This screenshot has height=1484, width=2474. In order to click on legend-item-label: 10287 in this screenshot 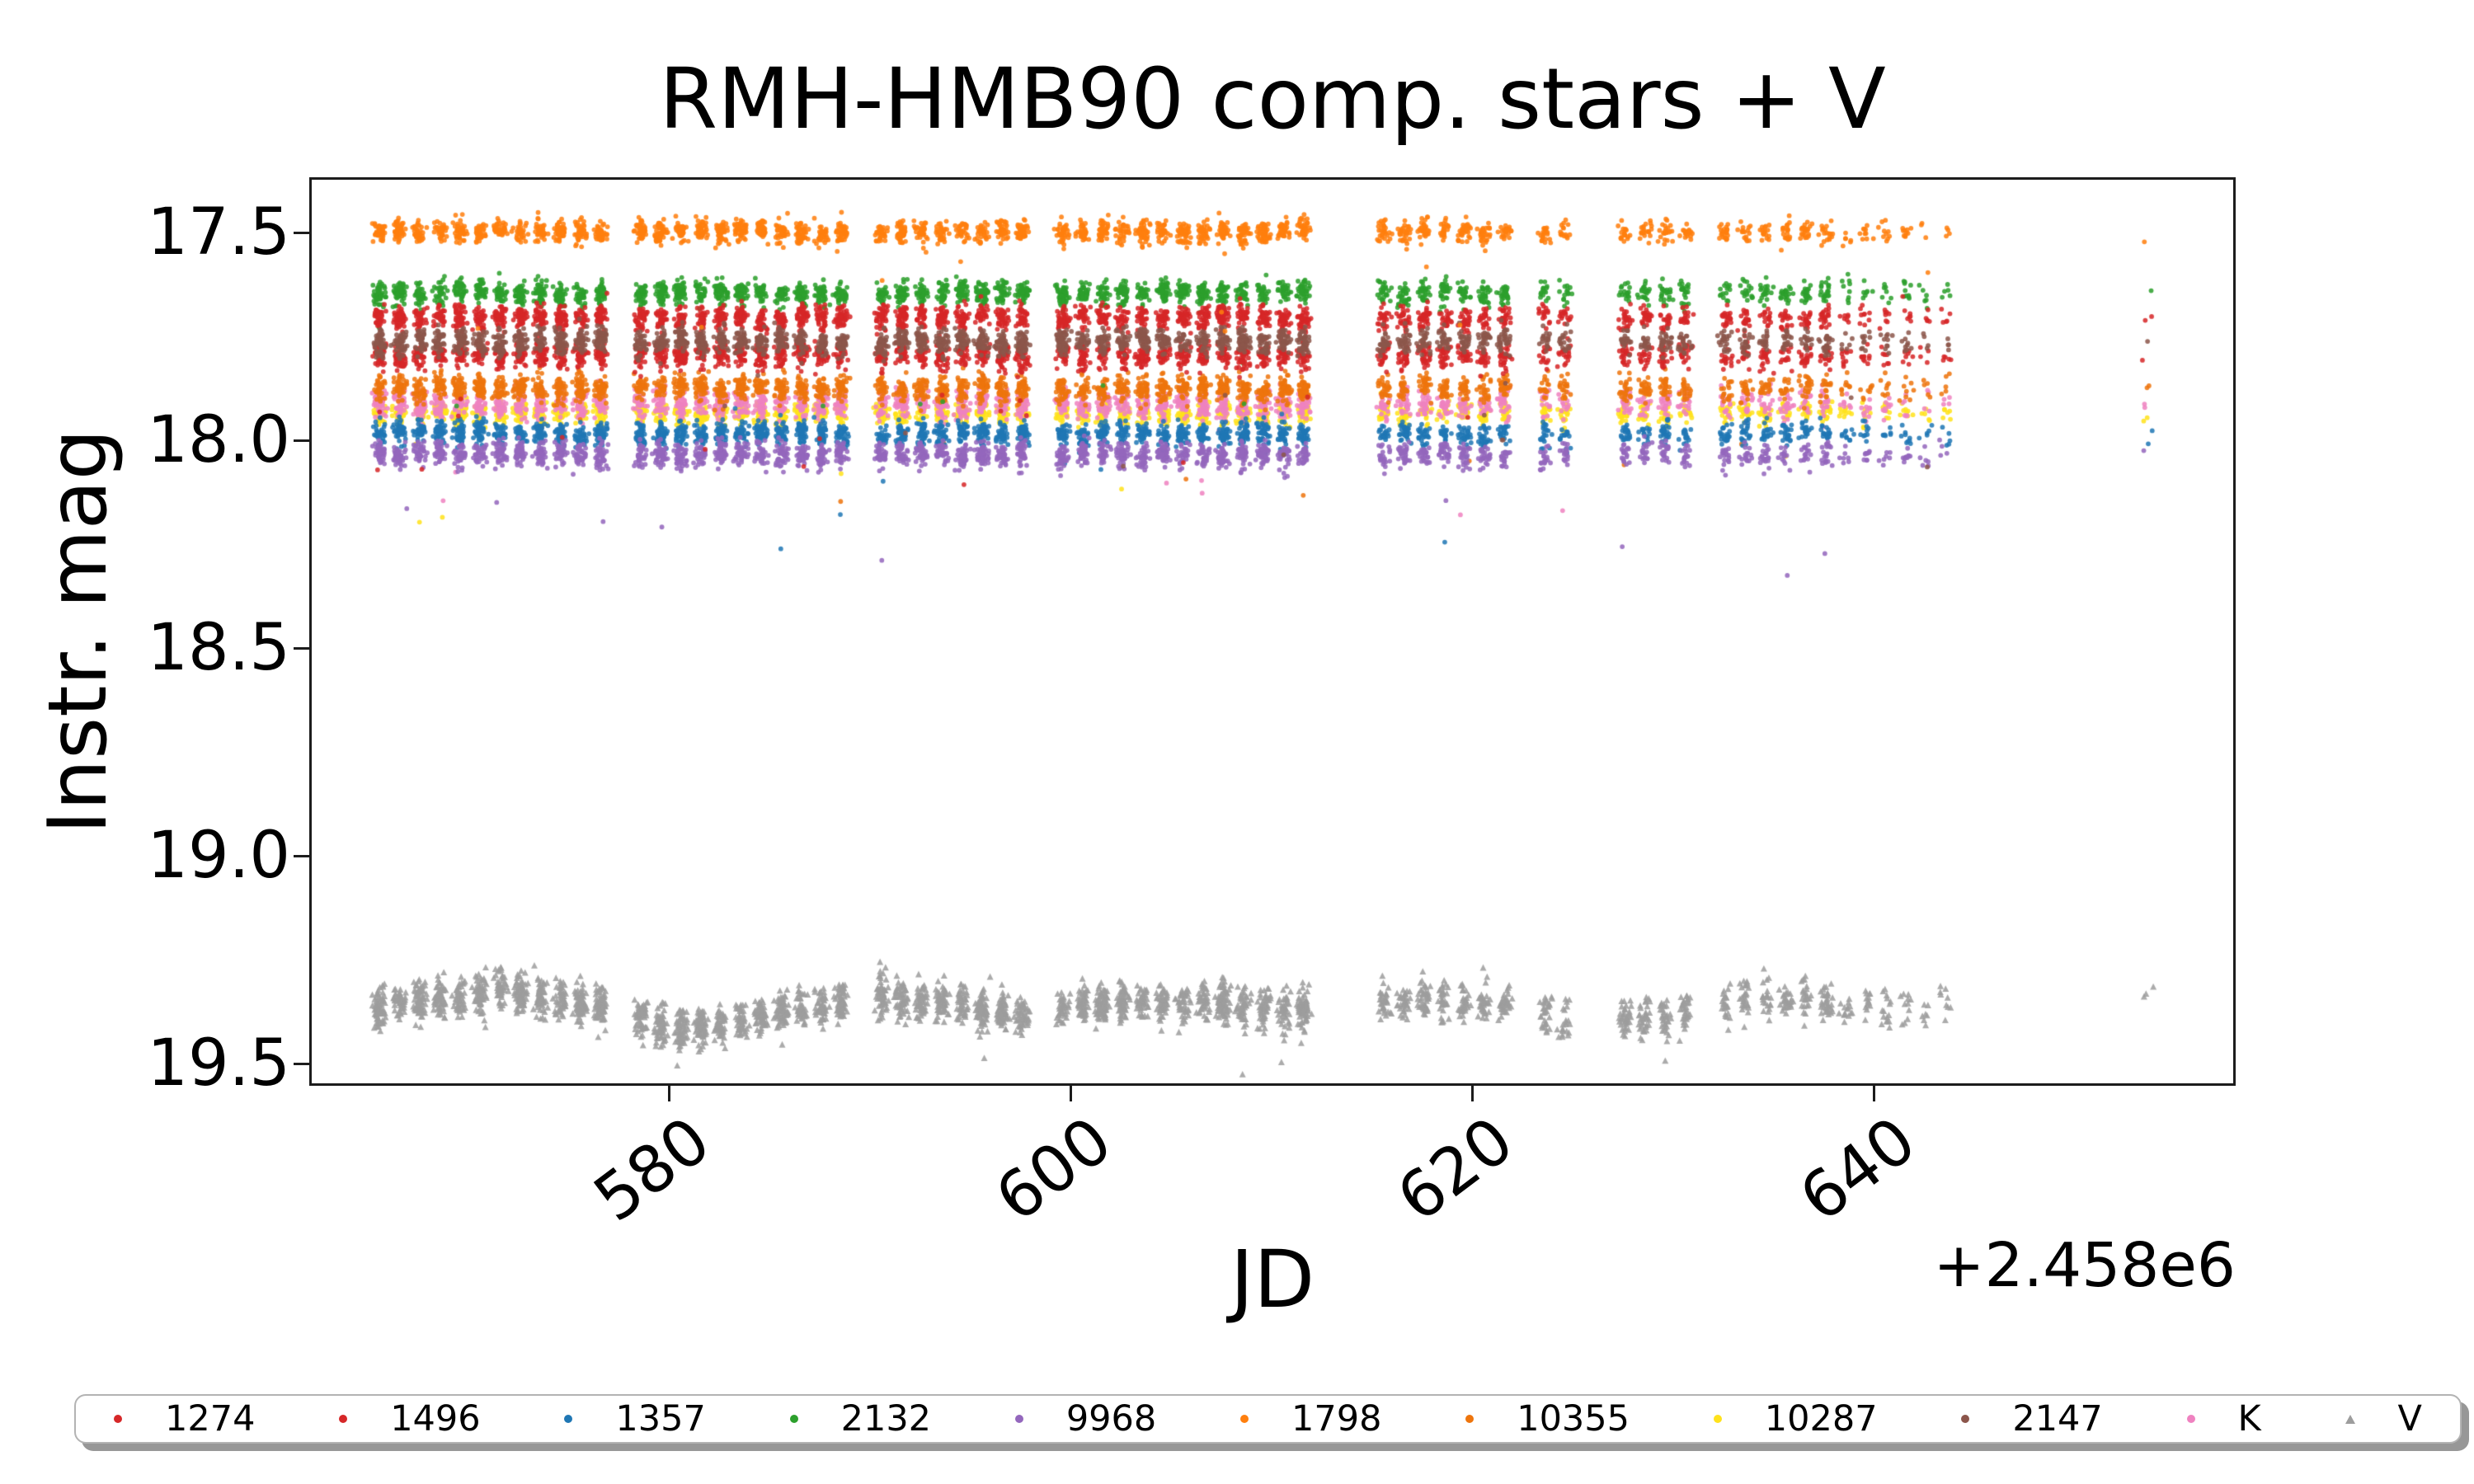, I will do `click(1821, 1418)`.